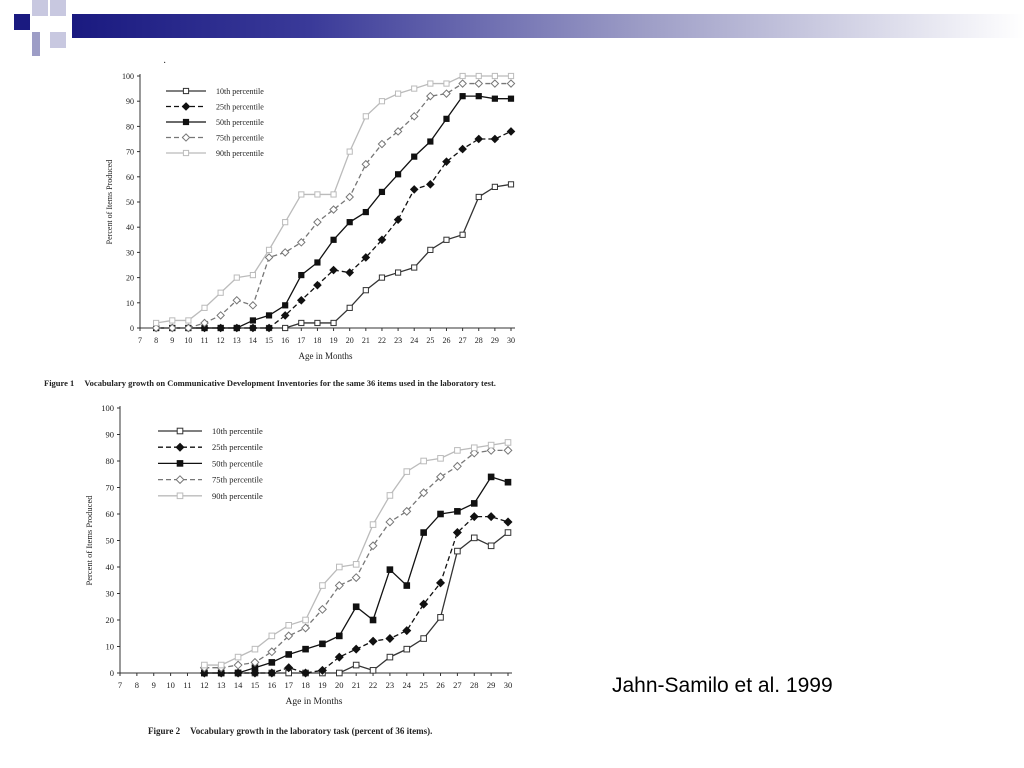 The image size is (1024, 768). Describe the element at coordinates (36, 52) in the screenshot. I see `decor-square-mid` at that location.